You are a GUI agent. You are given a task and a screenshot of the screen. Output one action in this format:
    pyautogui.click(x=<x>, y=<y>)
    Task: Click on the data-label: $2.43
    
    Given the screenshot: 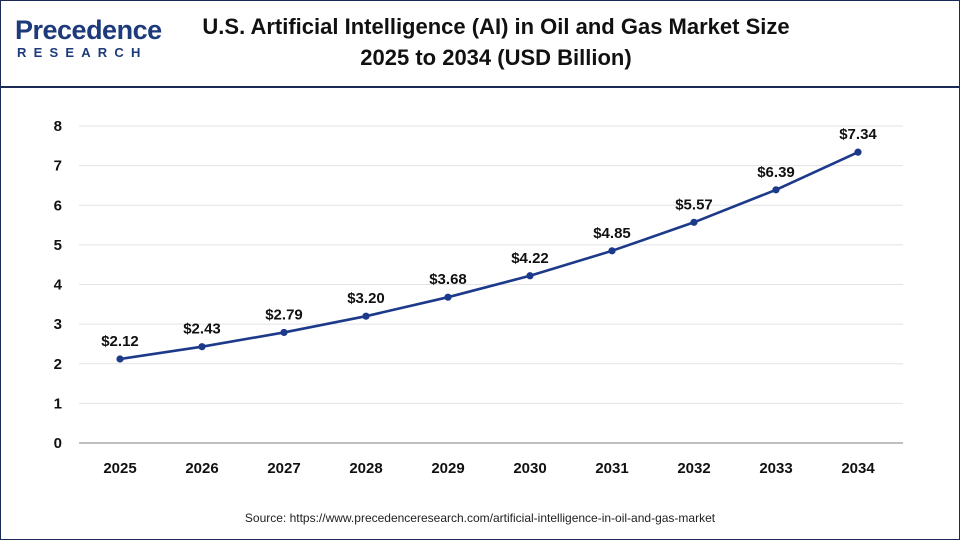 What is the action you would take?
    pyautogui.click(x=202, y=329)
    